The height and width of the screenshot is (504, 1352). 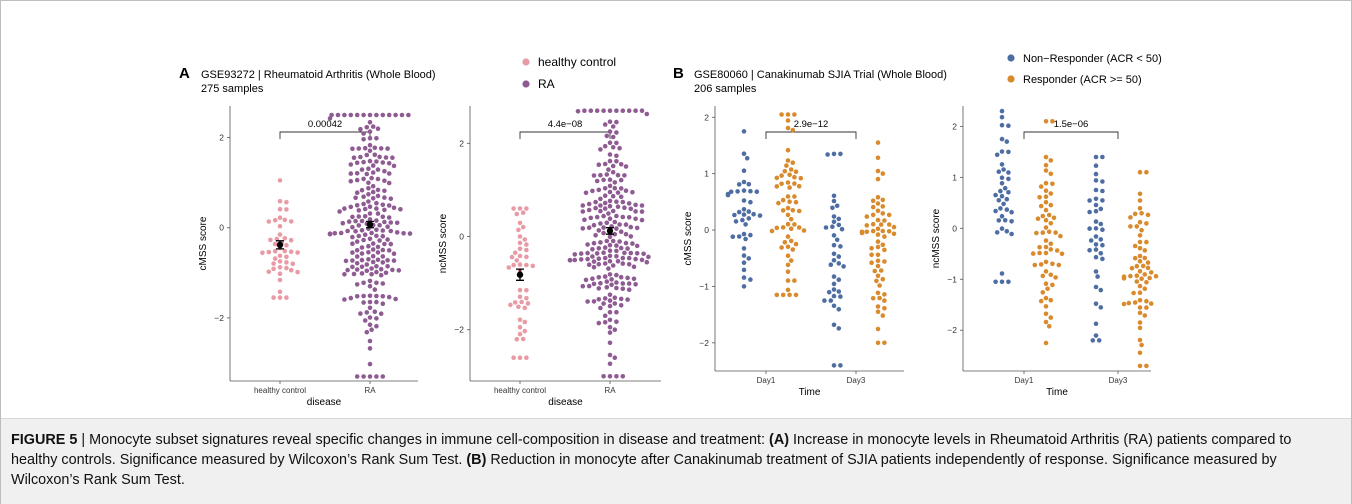 I want to click on y-axis-label: ncMSS score, so click(x=443, y=243).